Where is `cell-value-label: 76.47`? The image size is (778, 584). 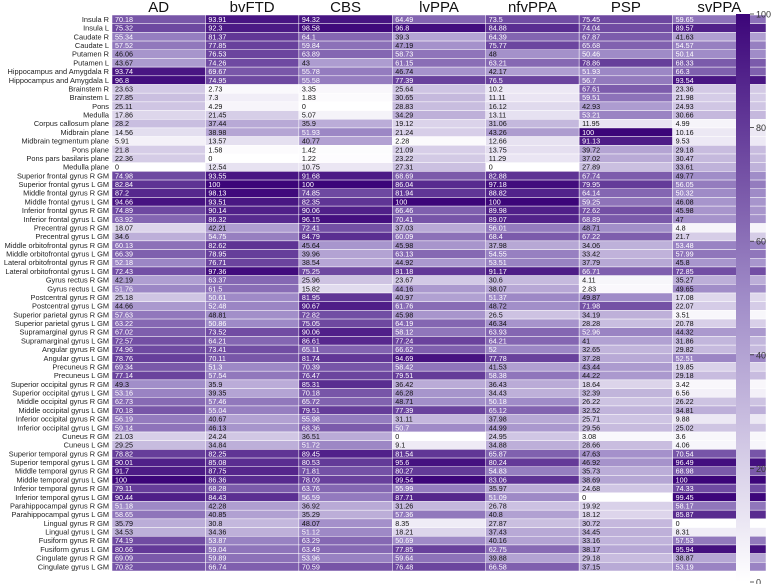
cell-value-label: 76.47 is located at coordinates (311, 375).